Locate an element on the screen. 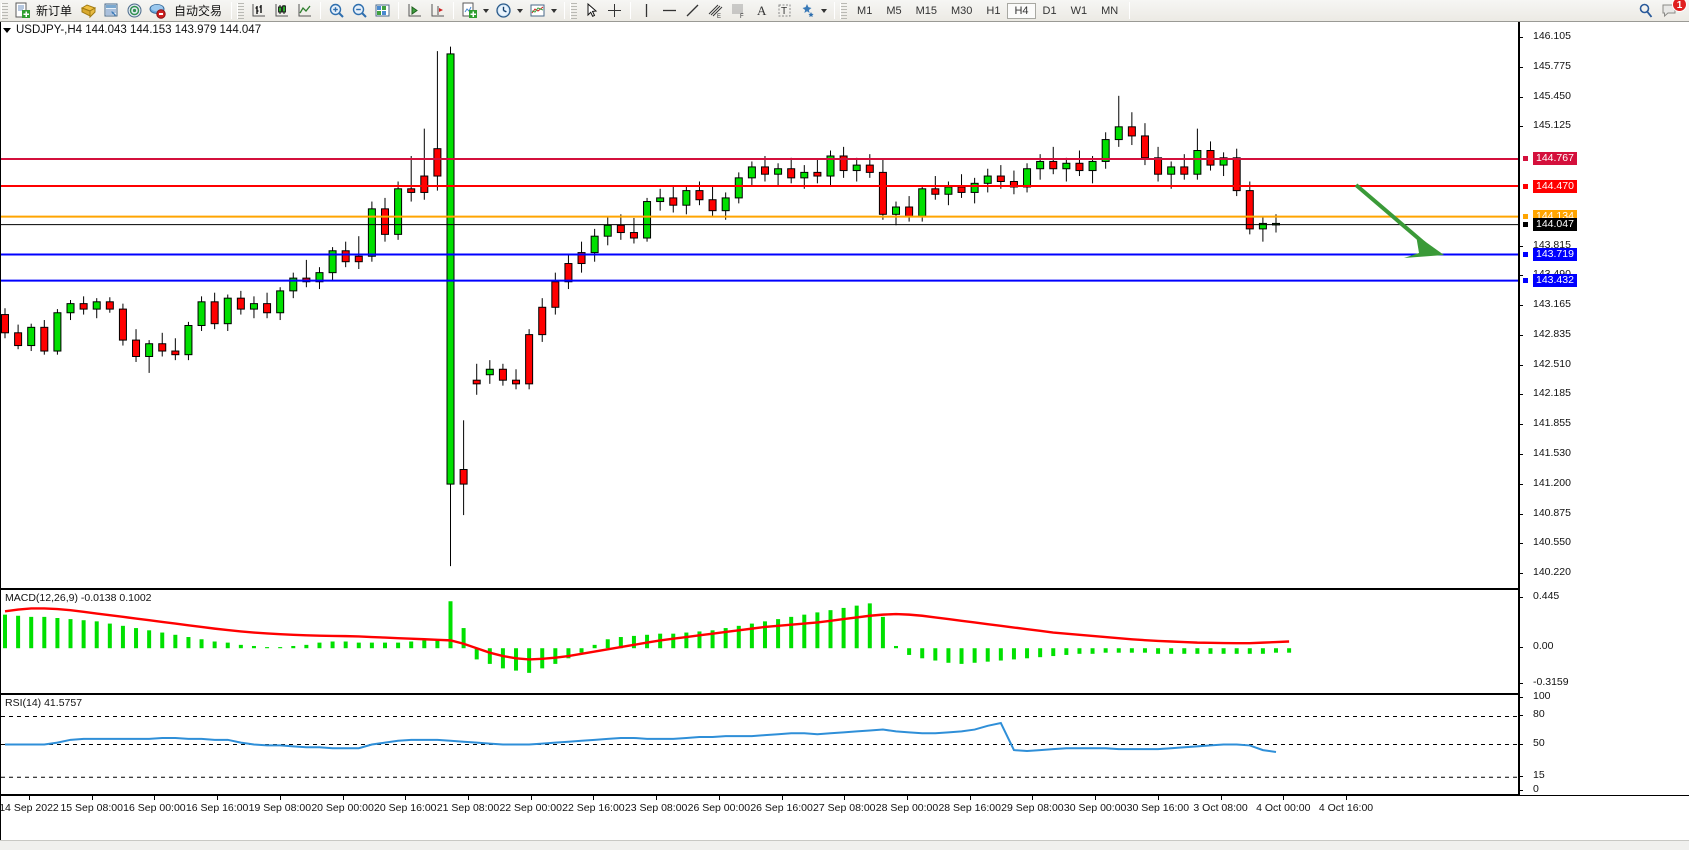 The image size is (1689, 850). bar-chart-icon is located at coordinates (258, 10).